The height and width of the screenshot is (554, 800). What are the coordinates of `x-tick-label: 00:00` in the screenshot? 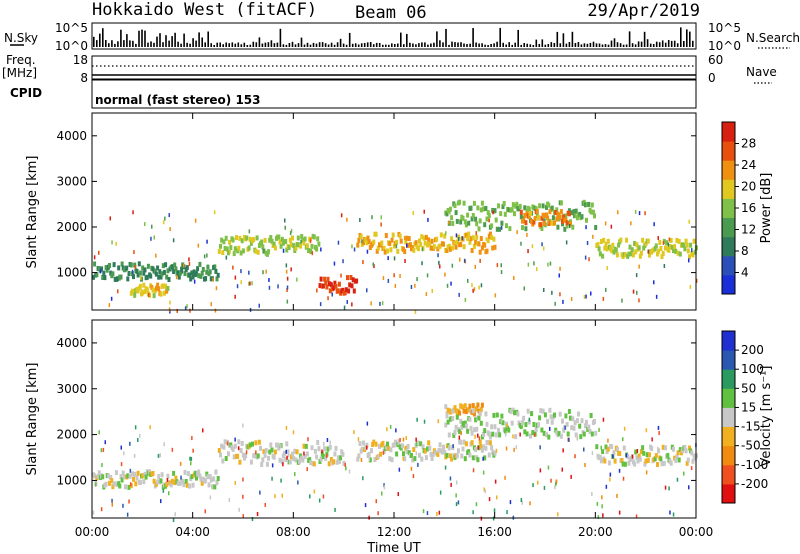 It's located at (696, 532).